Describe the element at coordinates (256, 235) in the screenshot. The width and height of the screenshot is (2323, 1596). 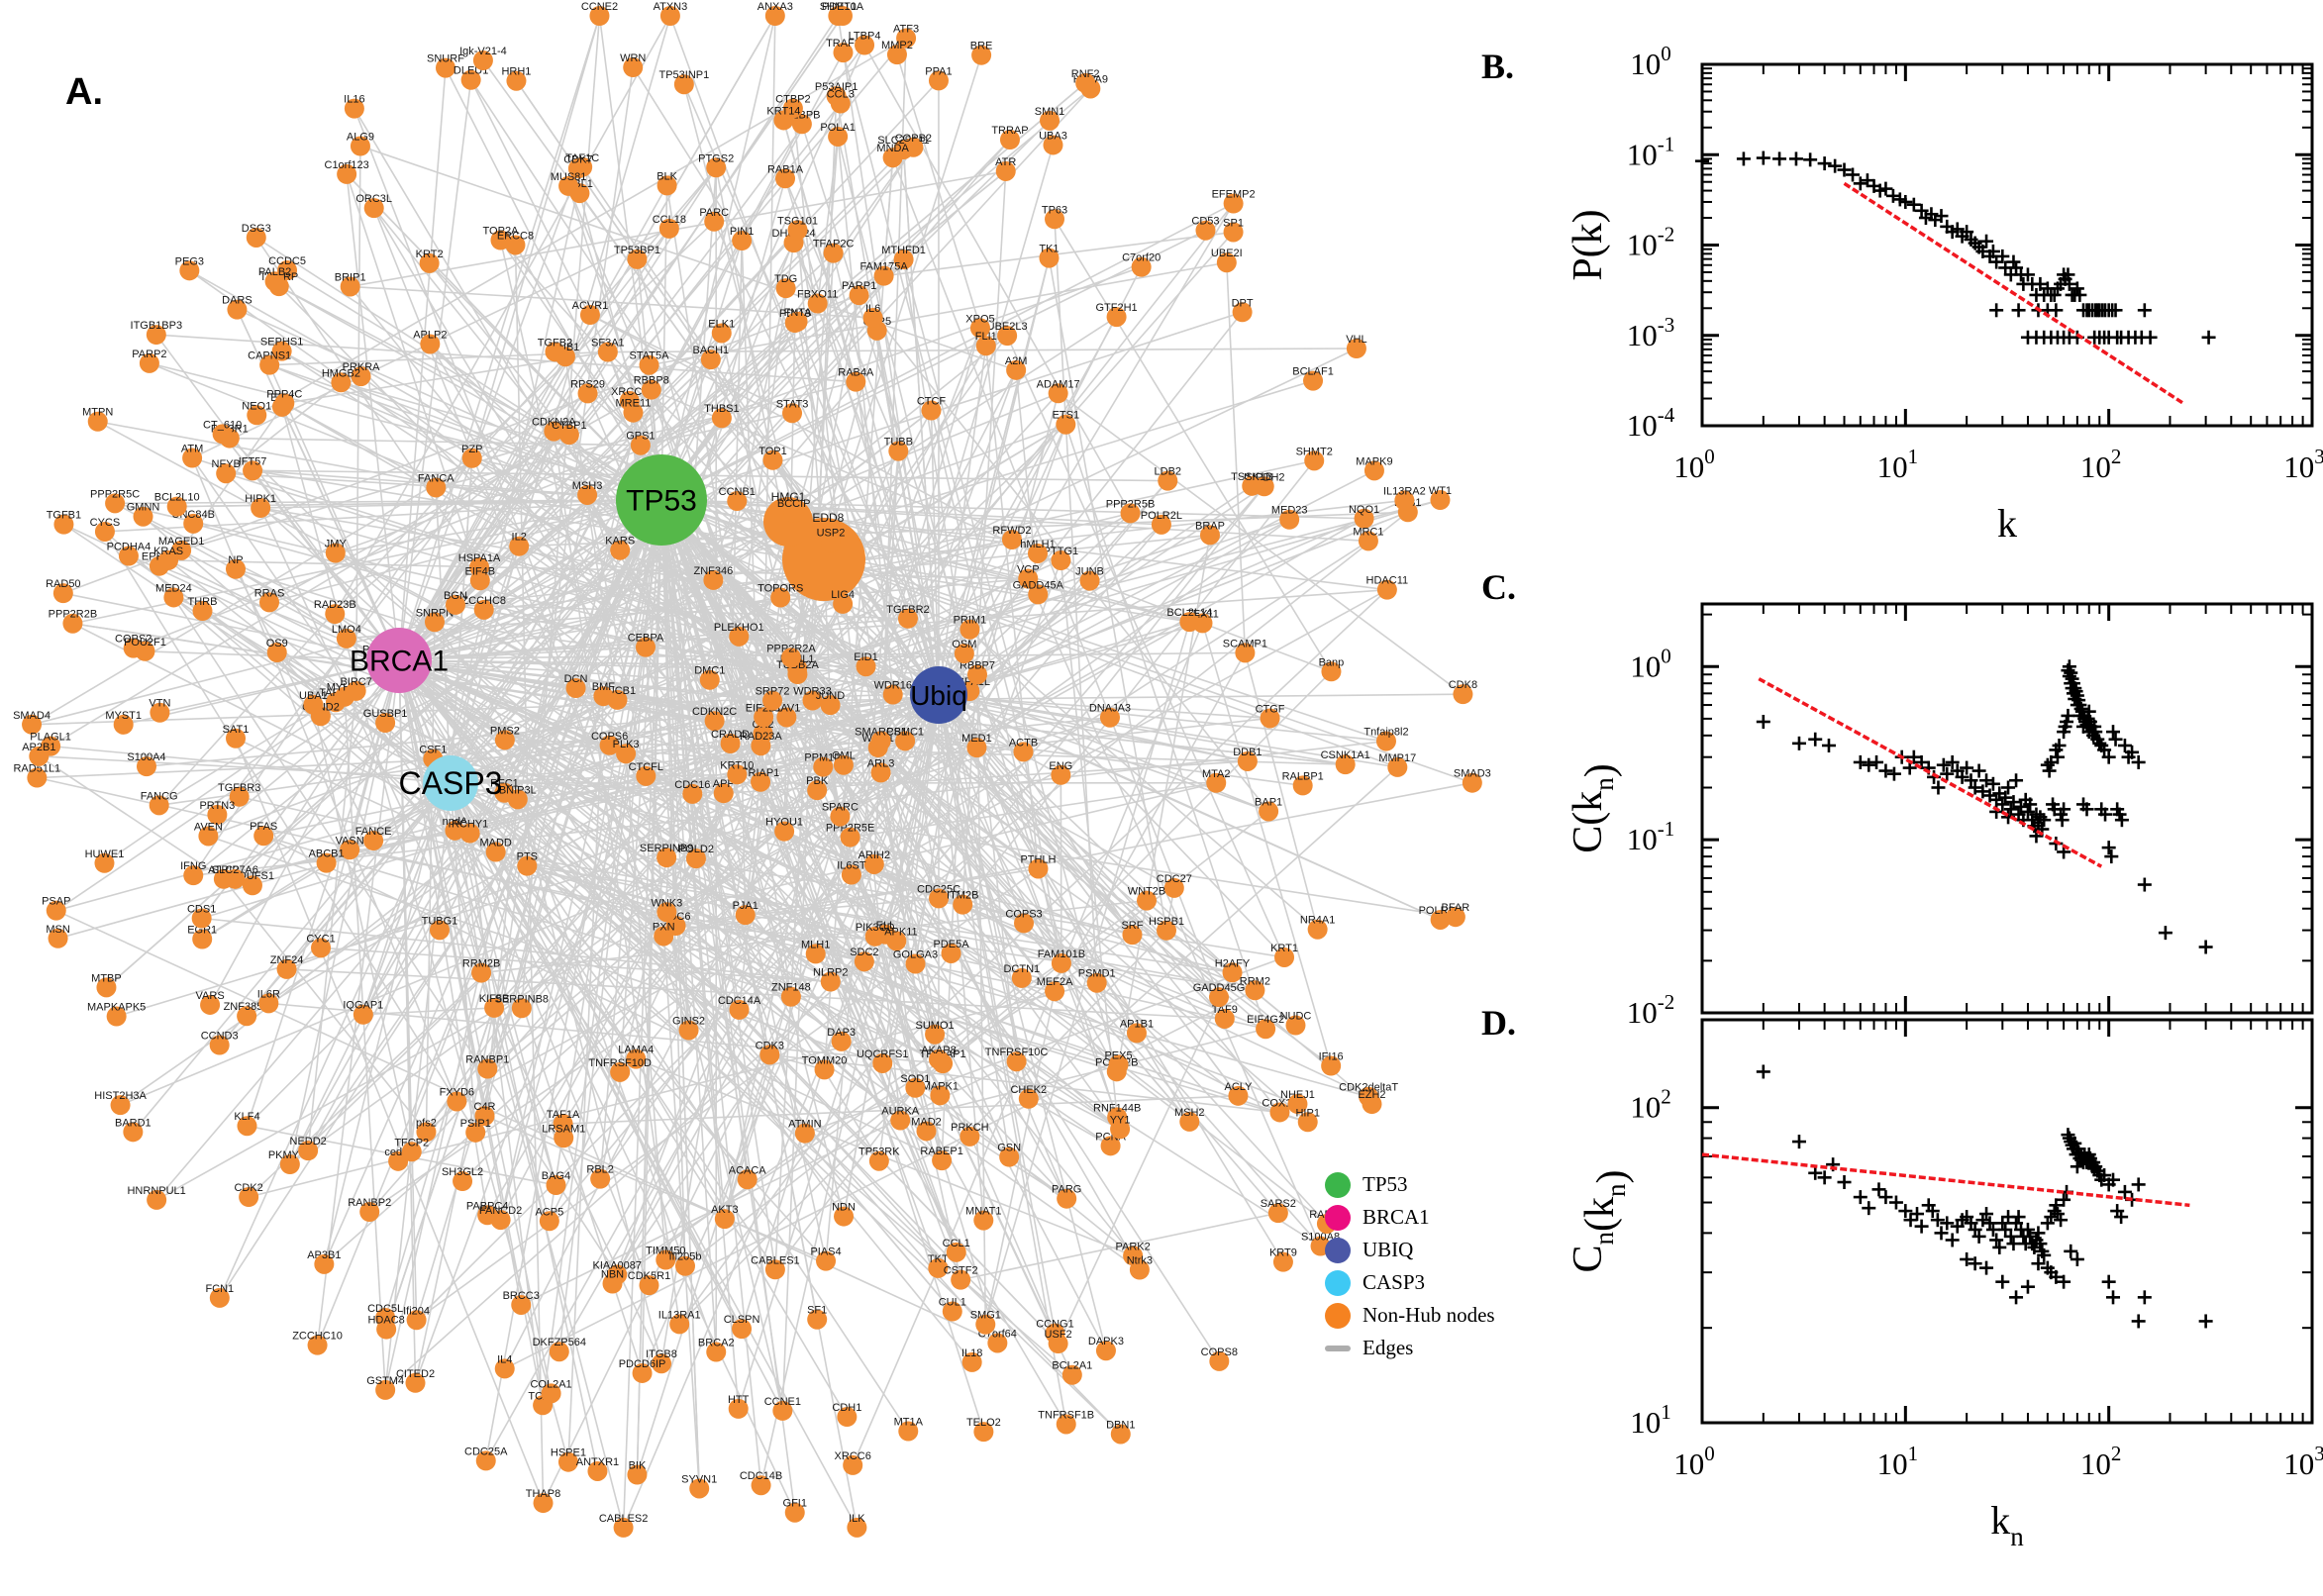
I see `network-node: DSG3` at that location.